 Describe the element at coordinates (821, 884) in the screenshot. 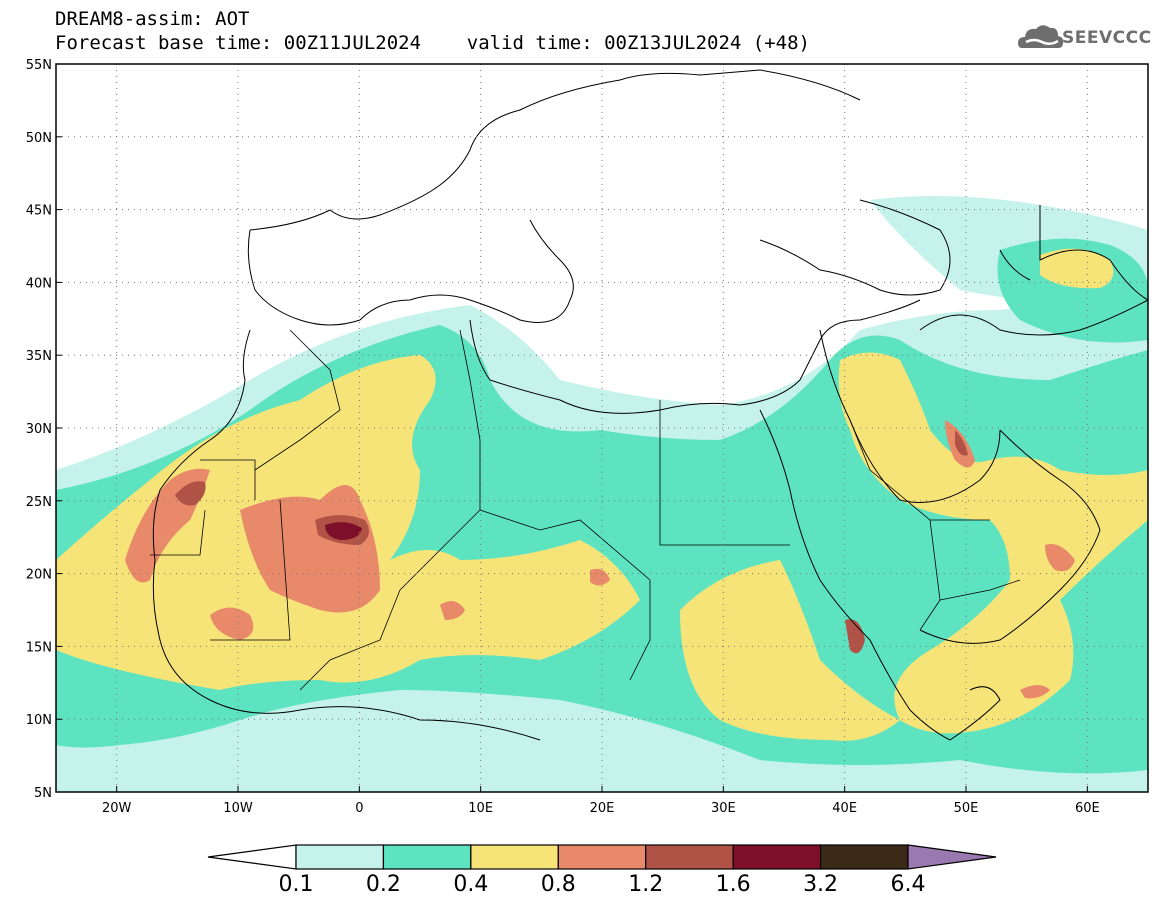

I see `colorbar-label: 3.2` at that location.